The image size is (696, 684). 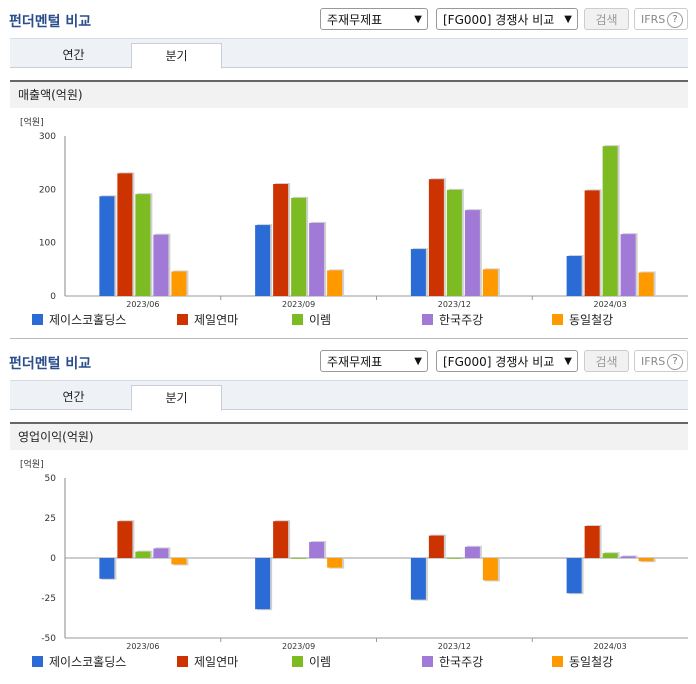 I want to click on y-tick-label: 200, so click(x=47, y=190).